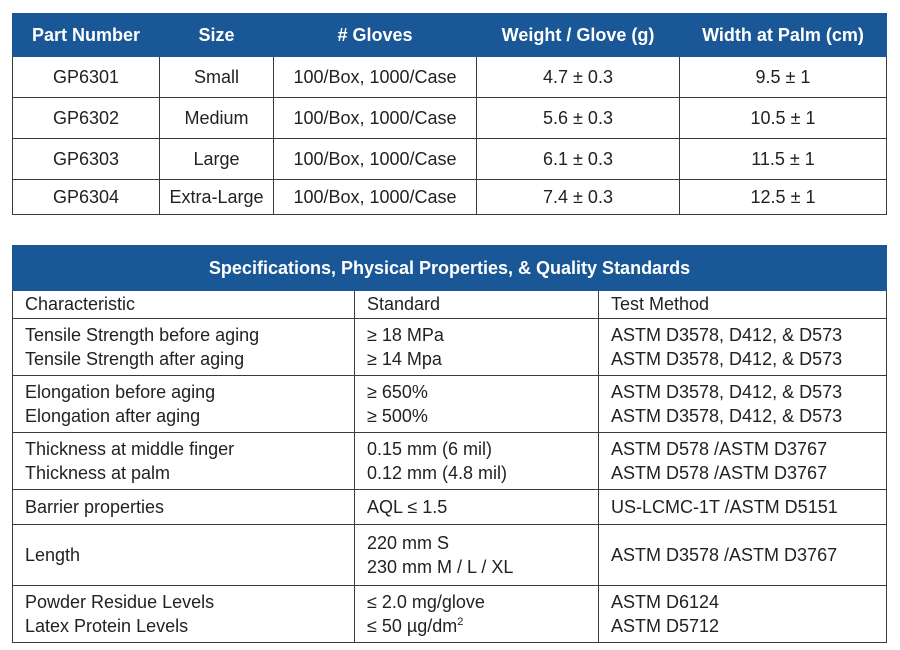  What do you see at coordinates (216, 197) in the screenshot?
I see `size-cell: Extra-Large` at bounding box center [216, 197].